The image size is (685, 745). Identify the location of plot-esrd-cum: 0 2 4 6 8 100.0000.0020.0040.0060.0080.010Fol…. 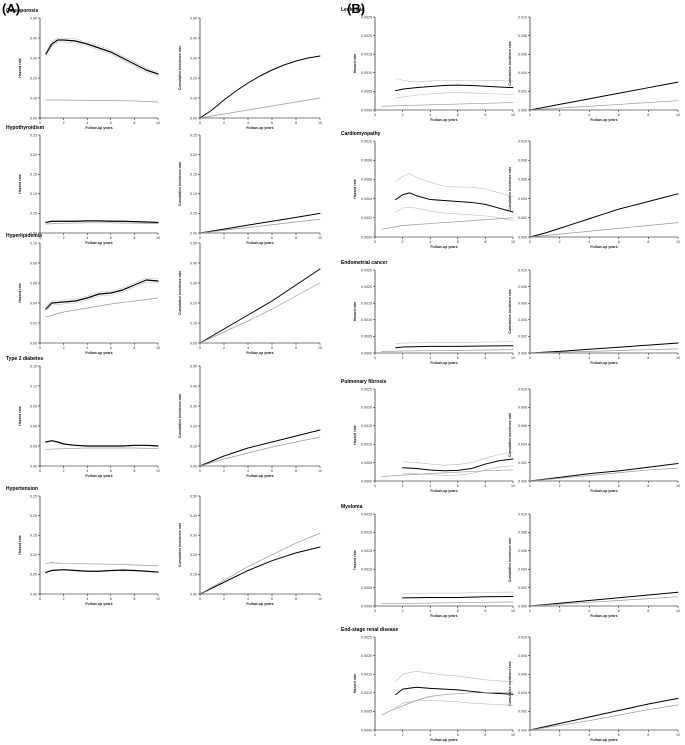
(594, 688).